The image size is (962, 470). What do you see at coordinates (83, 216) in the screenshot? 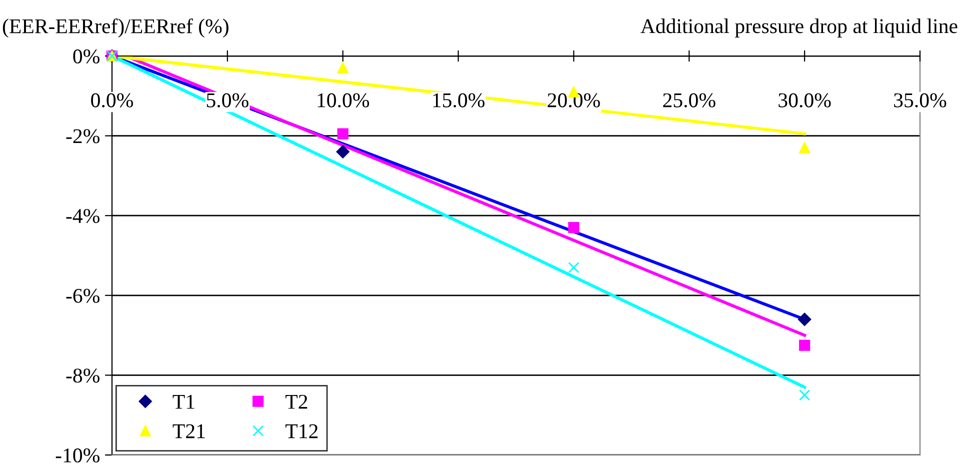
I see `y-tick-label: -4%` at bounding box center [83, 216].